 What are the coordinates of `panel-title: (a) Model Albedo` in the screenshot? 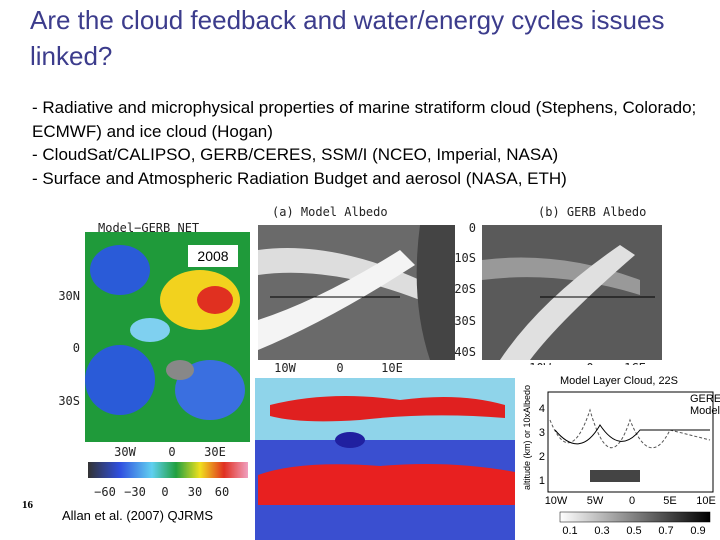 It's located at (330, 212).